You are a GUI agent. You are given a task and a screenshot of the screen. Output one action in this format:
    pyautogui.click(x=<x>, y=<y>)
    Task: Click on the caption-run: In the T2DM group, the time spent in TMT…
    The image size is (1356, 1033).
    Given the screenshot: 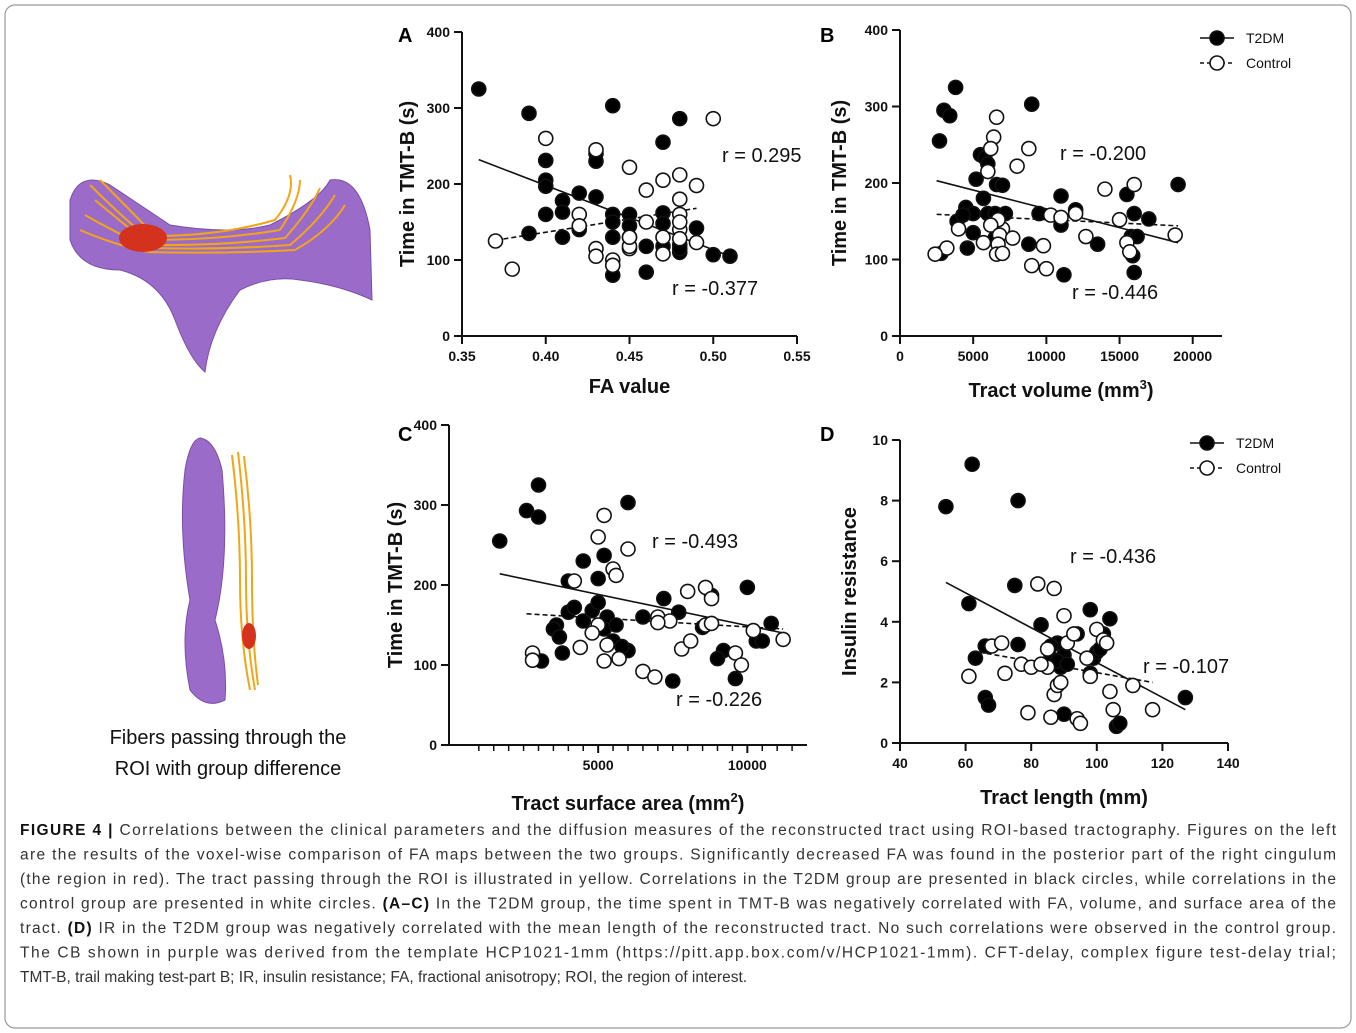 What is the action you would take?
    pyautogui.click(x=883, y=904)
    